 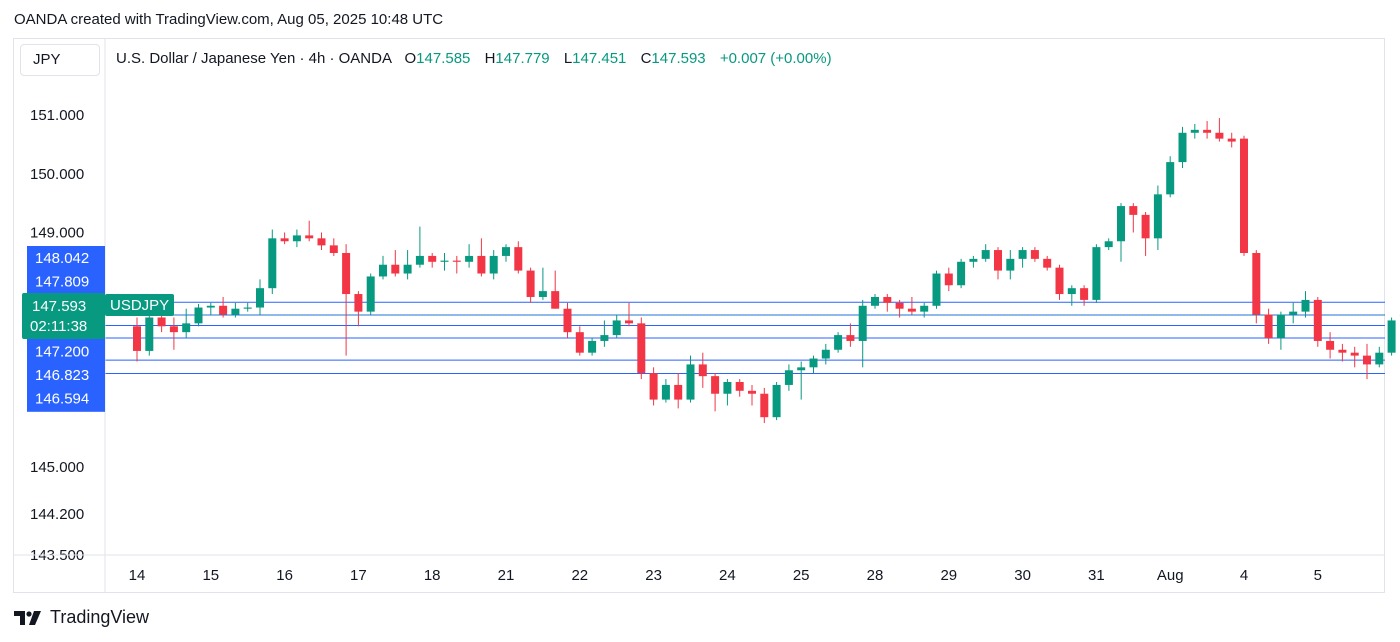 I want to click on price-tick-label: 151.000, so click(x=57, y=115).